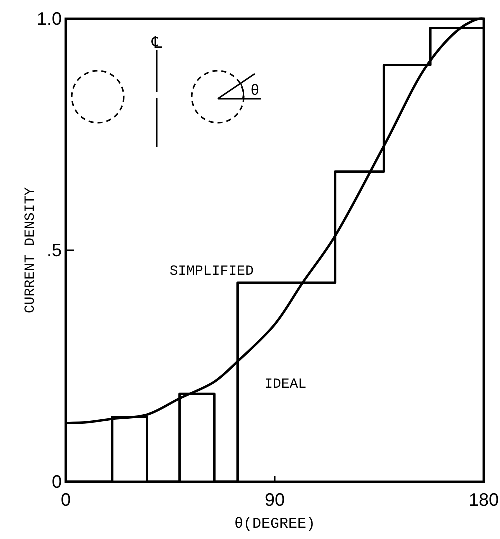  What do you see at coordinates (57, 482) in the screenshot?
I see `y-tick-label: 0` at bounding box center [57, 482].